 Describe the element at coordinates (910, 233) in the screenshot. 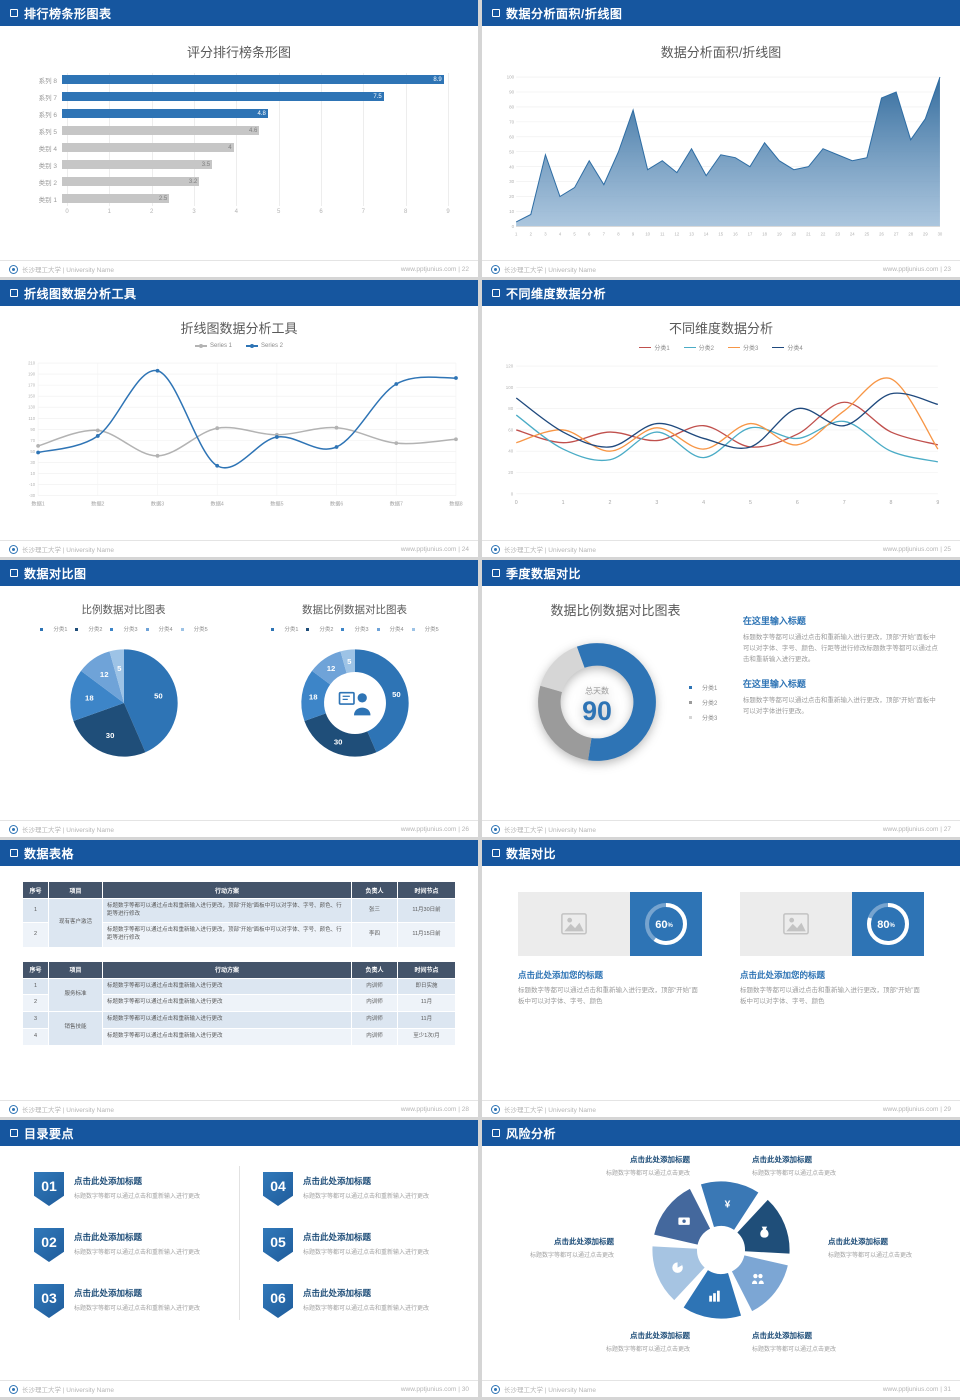

I see `x-tick-label: 28` at that location.